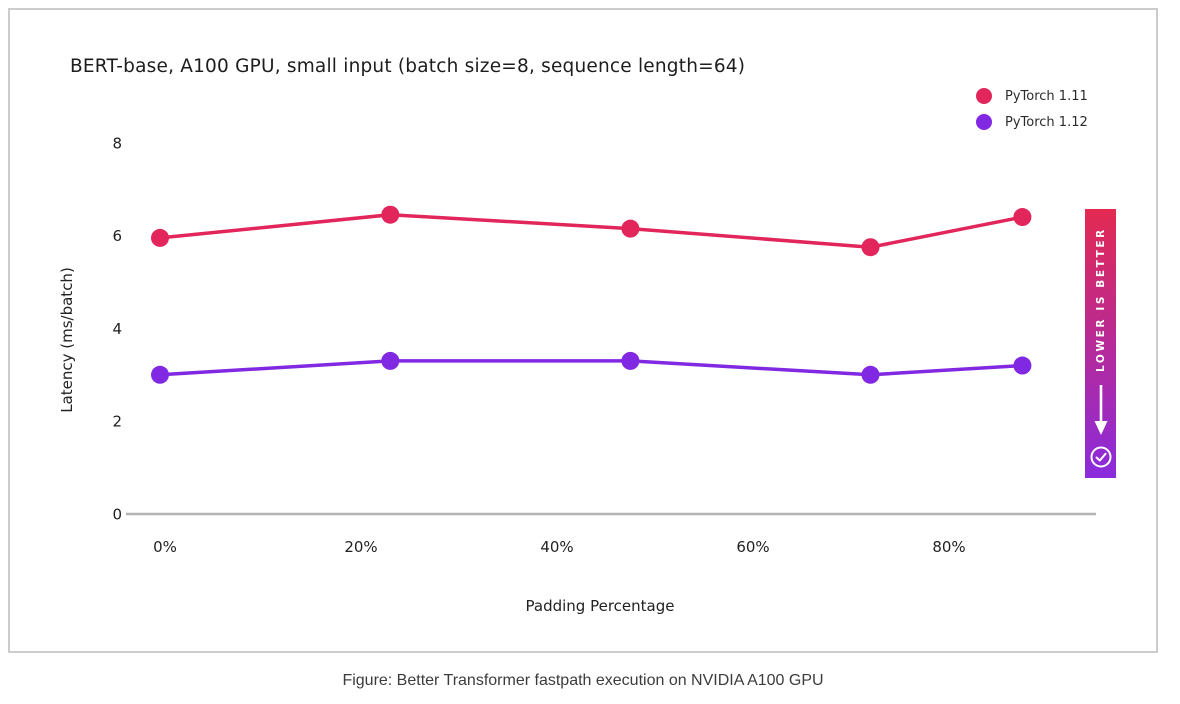 This screenshot has width=1180, height=704. Describe the element at coordinates (360, 547) in the screenshot. I see `x-tick-label: 20%` at that location.